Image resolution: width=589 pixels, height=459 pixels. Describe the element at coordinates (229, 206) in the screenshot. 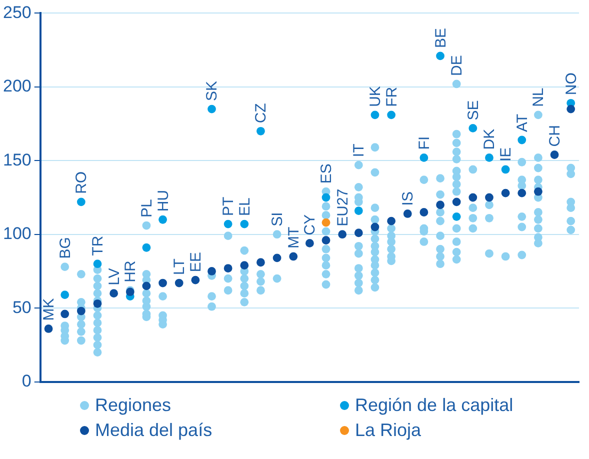

I see `x-tick-label: PT` at that location.